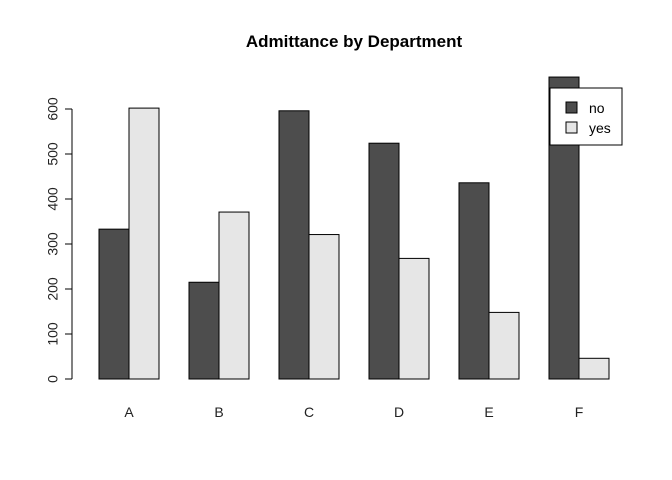  I want to click on x-tick-label: D, so click(399, 412).